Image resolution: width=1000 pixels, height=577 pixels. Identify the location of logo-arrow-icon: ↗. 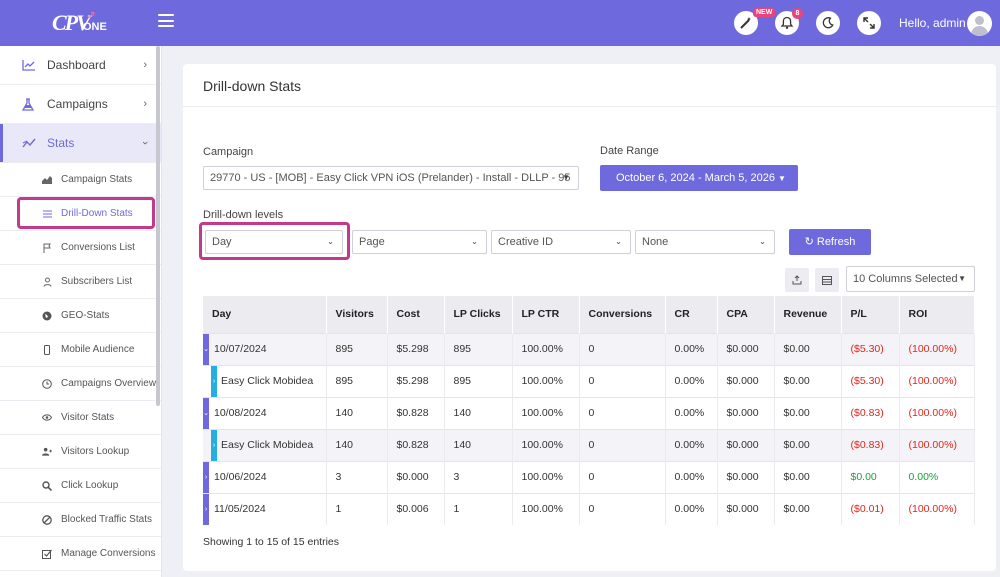
(91, 15).